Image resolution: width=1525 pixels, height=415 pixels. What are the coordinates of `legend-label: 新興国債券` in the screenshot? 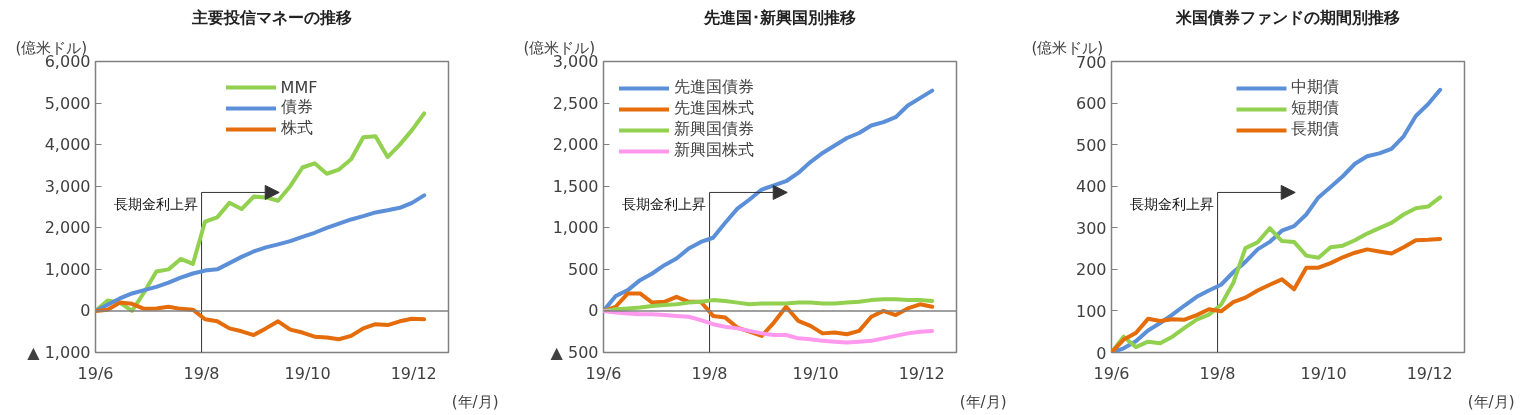 It's located at (714, 129).